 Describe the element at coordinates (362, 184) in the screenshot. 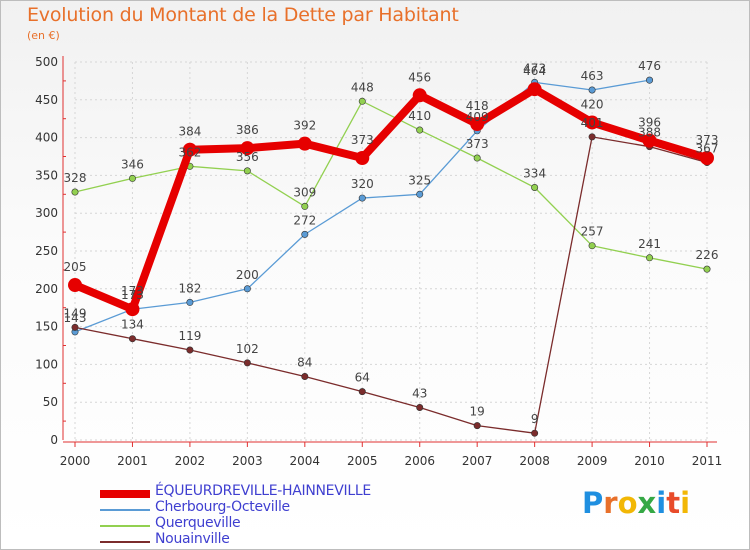

I see `data-label: 320` at that location.